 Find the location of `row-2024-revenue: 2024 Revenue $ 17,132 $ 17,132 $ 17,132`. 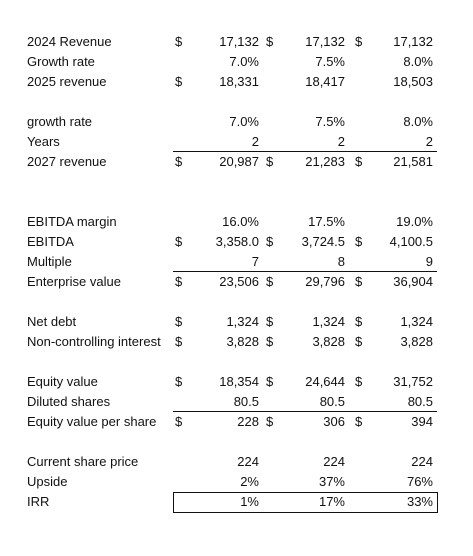

row-2024-revenue: 2024 Revenue $ 17,132 $ 17,132 $ 17,132 is located at coordinates (236, 42).